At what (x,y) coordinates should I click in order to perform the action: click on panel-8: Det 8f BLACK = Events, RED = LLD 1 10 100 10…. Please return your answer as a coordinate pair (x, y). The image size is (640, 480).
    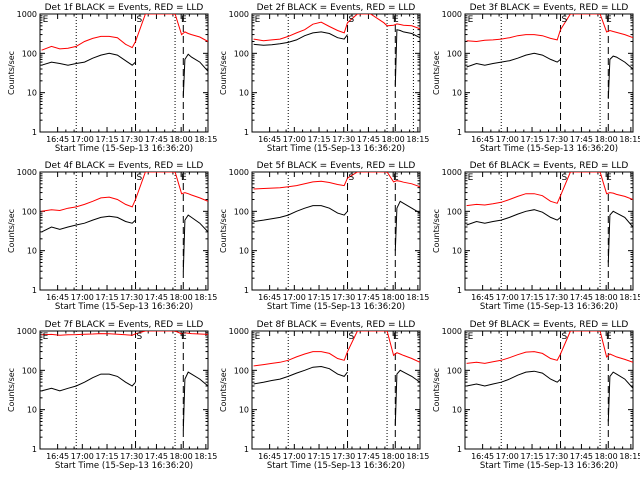
    Looking at the image, I should click on (324, 395).